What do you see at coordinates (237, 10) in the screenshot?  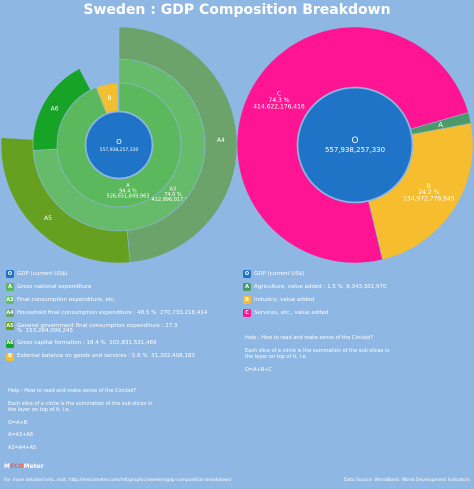 I see `page-title: Sweden : GDP Composition Breakdown` at bounding box center [237, 10].